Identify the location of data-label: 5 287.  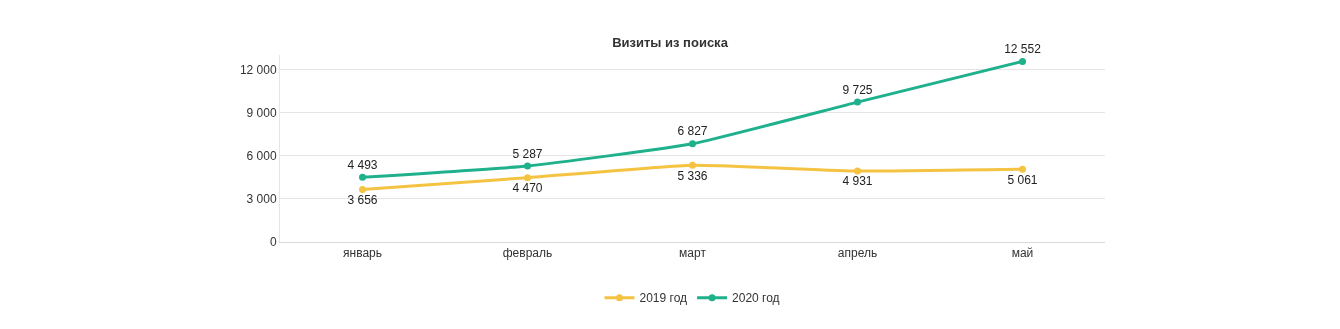
(527, 153).